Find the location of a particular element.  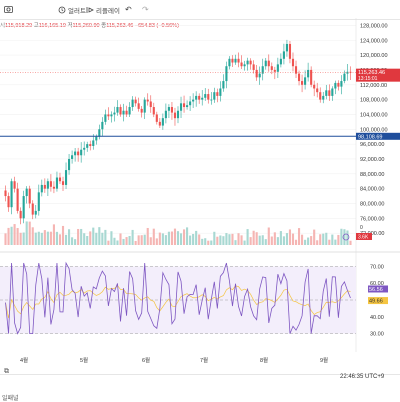

camera-button is located at coordinates (8, 9).